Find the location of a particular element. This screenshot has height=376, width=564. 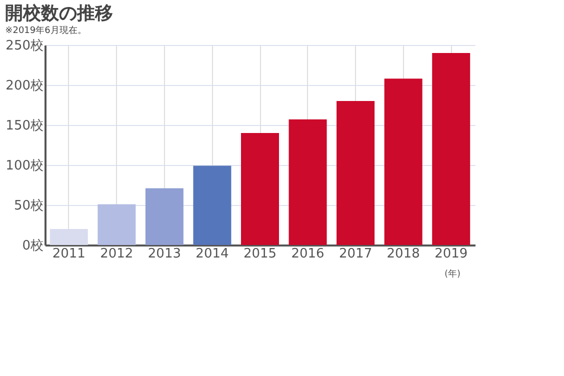

x-tick-label: 2018 is located at coordinates (403, 254).